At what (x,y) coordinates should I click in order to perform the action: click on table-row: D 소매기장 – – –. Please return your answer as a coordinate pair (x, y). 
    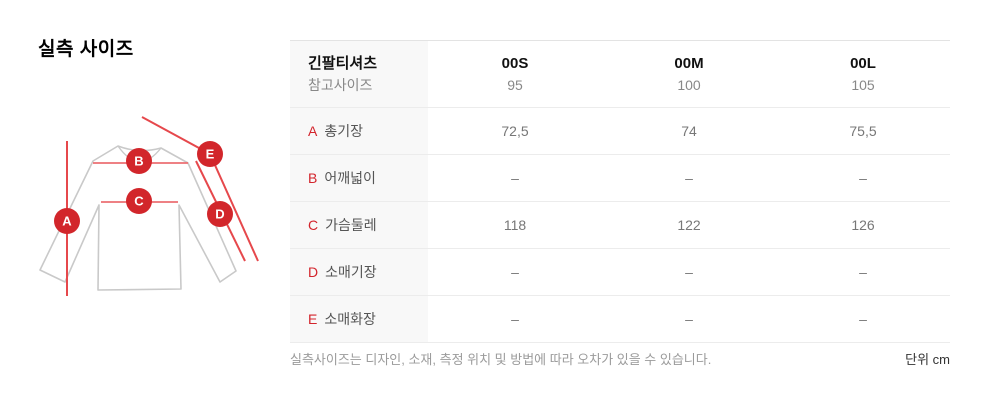
    Looking at the image, I should click on (620, 272).